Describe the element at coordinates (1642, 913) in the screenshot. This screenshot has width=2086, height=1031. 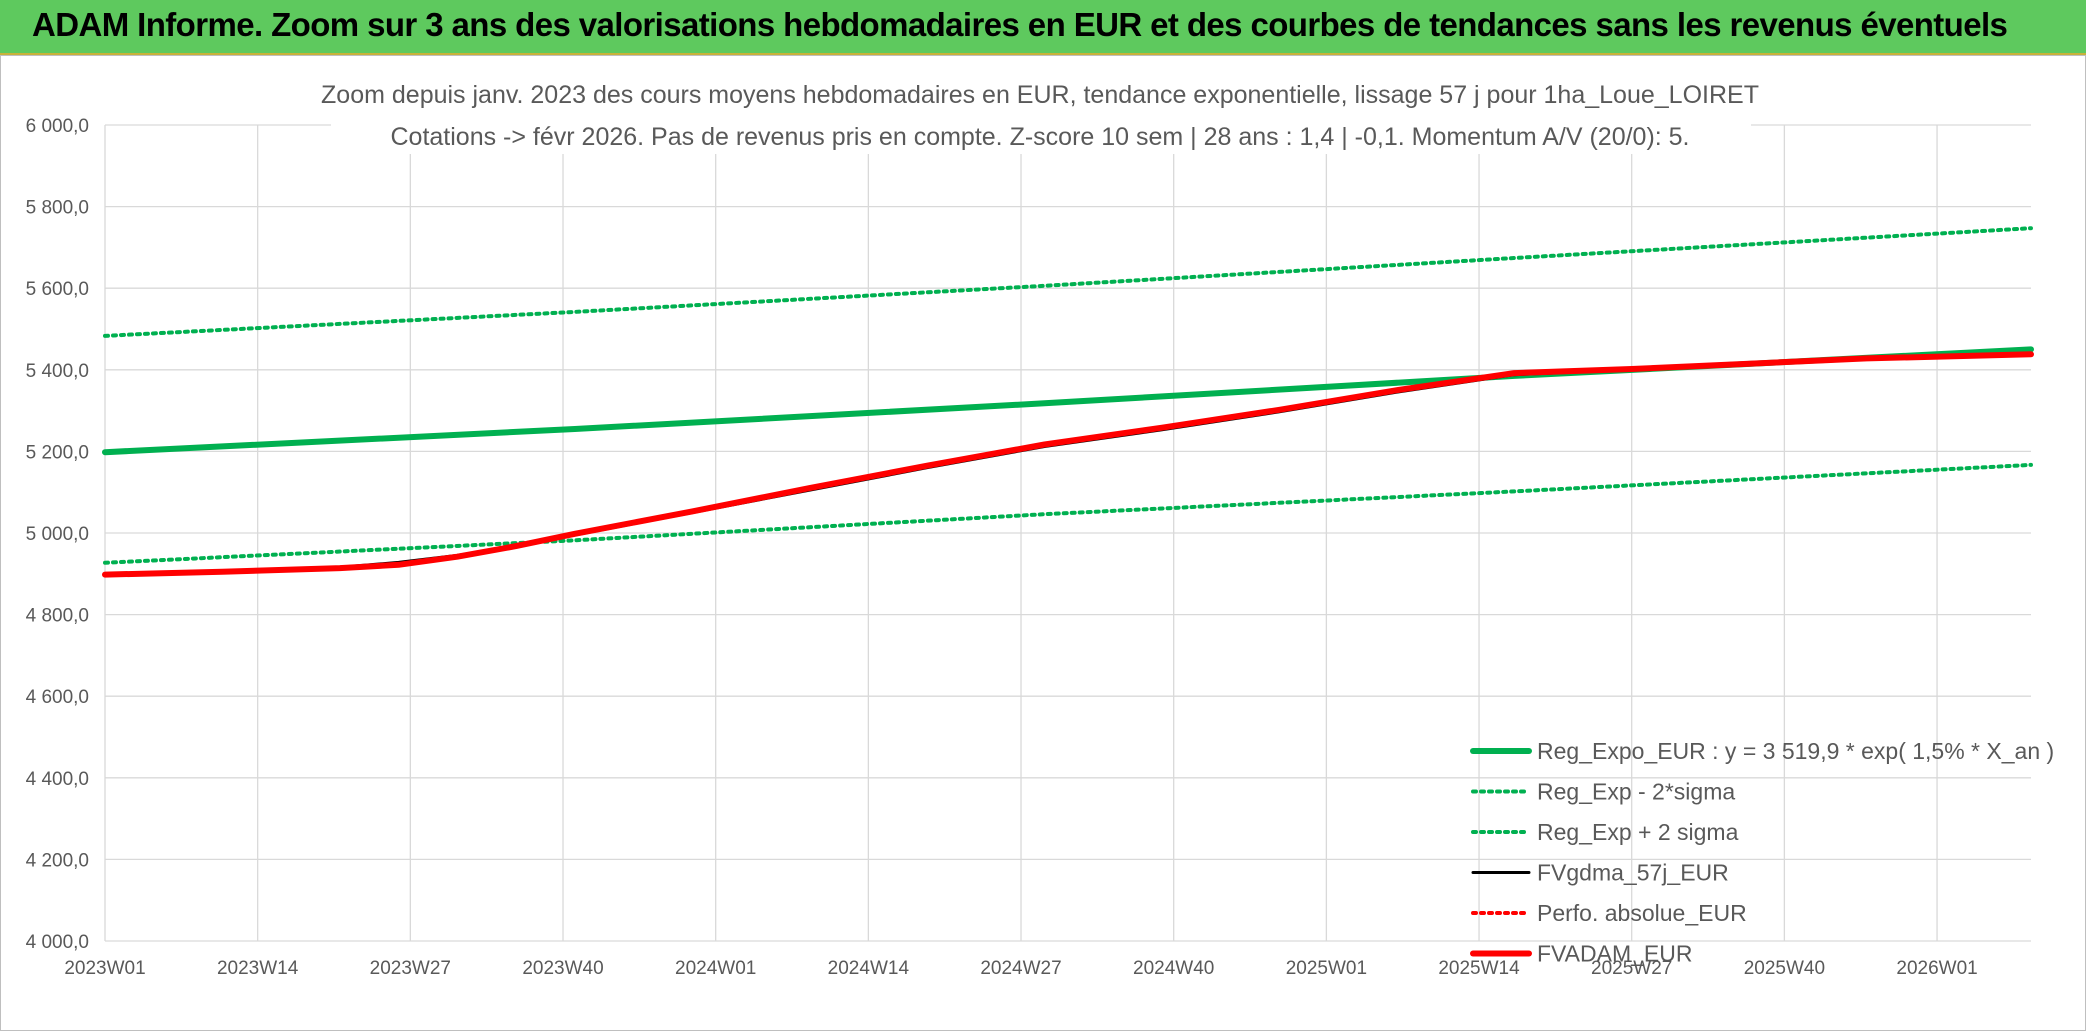
I see `legend-label: Perfo. absolue_EUR` at that location.